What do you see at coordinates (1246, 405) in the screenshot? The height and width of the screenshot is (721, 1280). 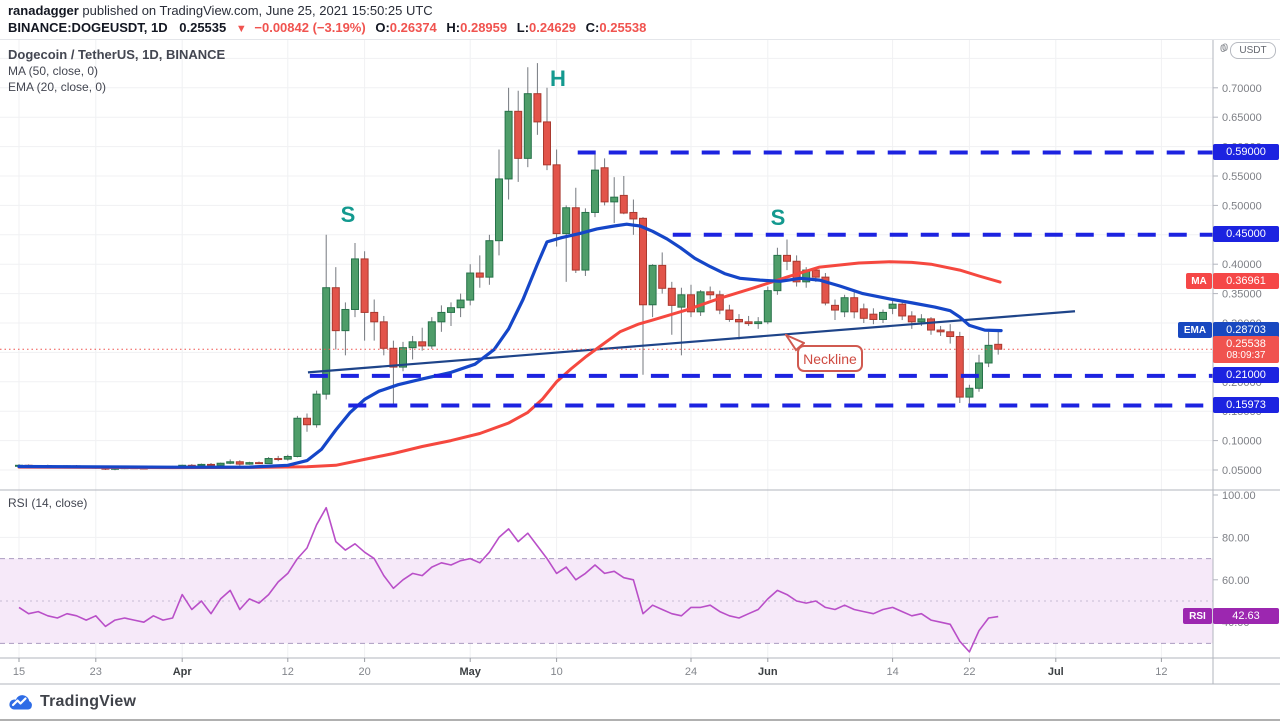 I see `level-badge-0159: 0.15973` at bounding box center [1246, 405].